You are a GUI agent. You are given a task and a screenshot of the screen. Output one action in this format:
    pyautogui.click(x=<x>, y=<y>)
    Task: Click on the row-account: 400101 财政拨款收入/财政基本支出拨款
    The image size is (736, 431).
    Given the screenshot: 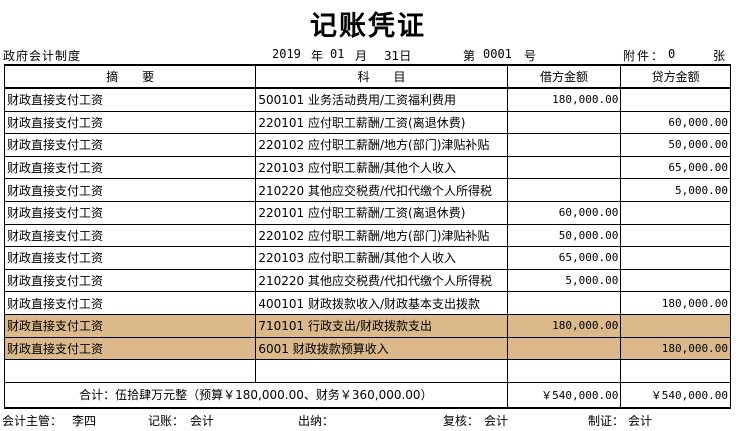 What is the action you would take?
    pyautogui.click(x=381, y=303)
    